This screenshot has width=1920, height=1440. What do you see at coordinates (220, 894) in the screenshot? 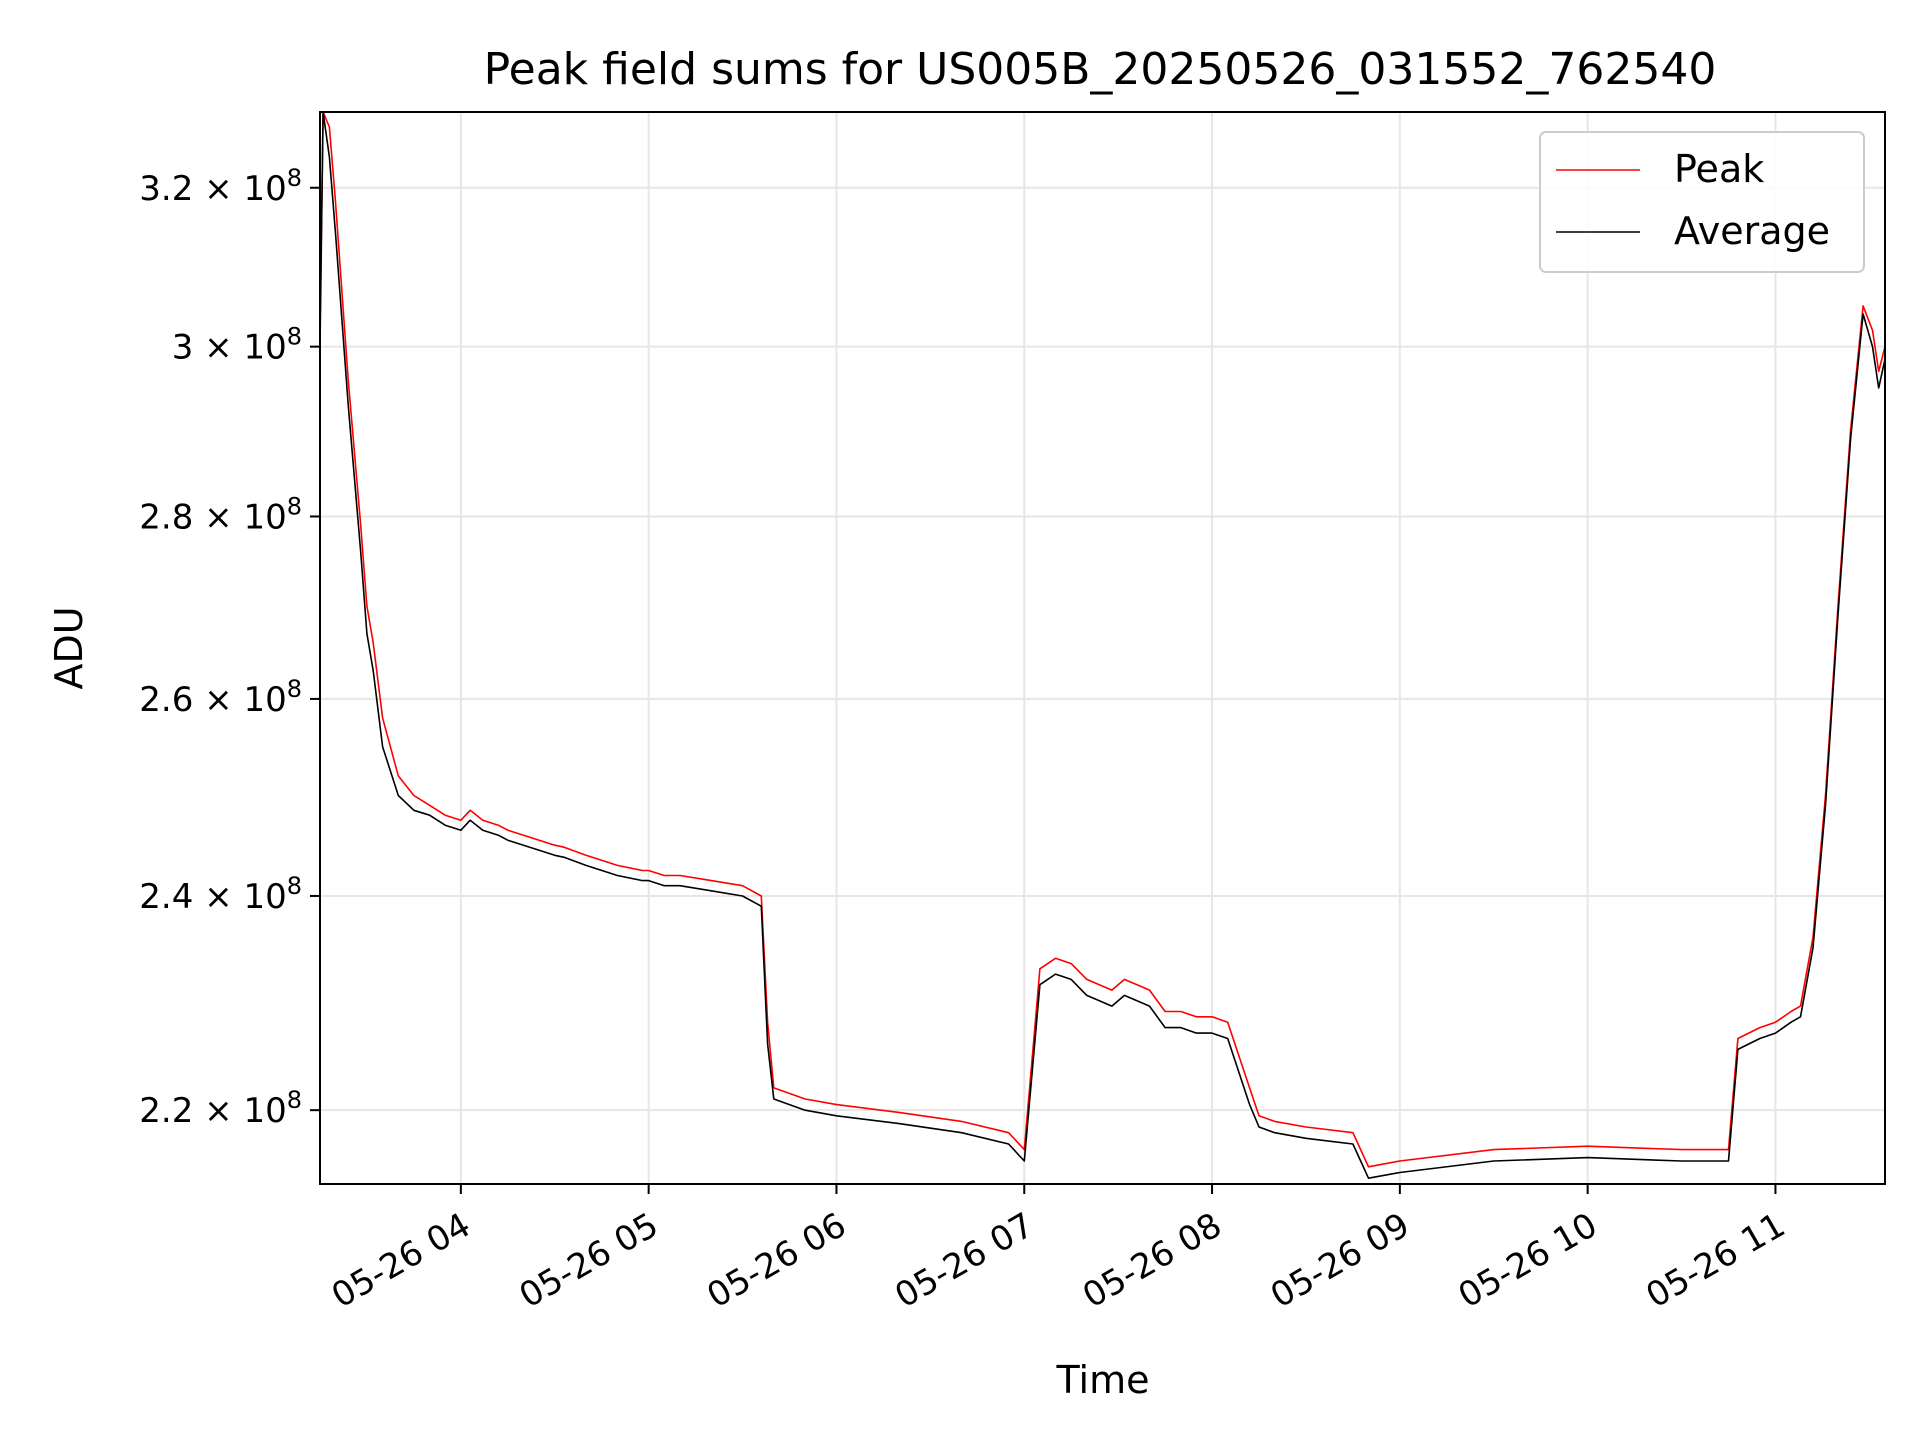
I see `y-tick-label: 2.4 × 108` at bounding box center [220, 894].